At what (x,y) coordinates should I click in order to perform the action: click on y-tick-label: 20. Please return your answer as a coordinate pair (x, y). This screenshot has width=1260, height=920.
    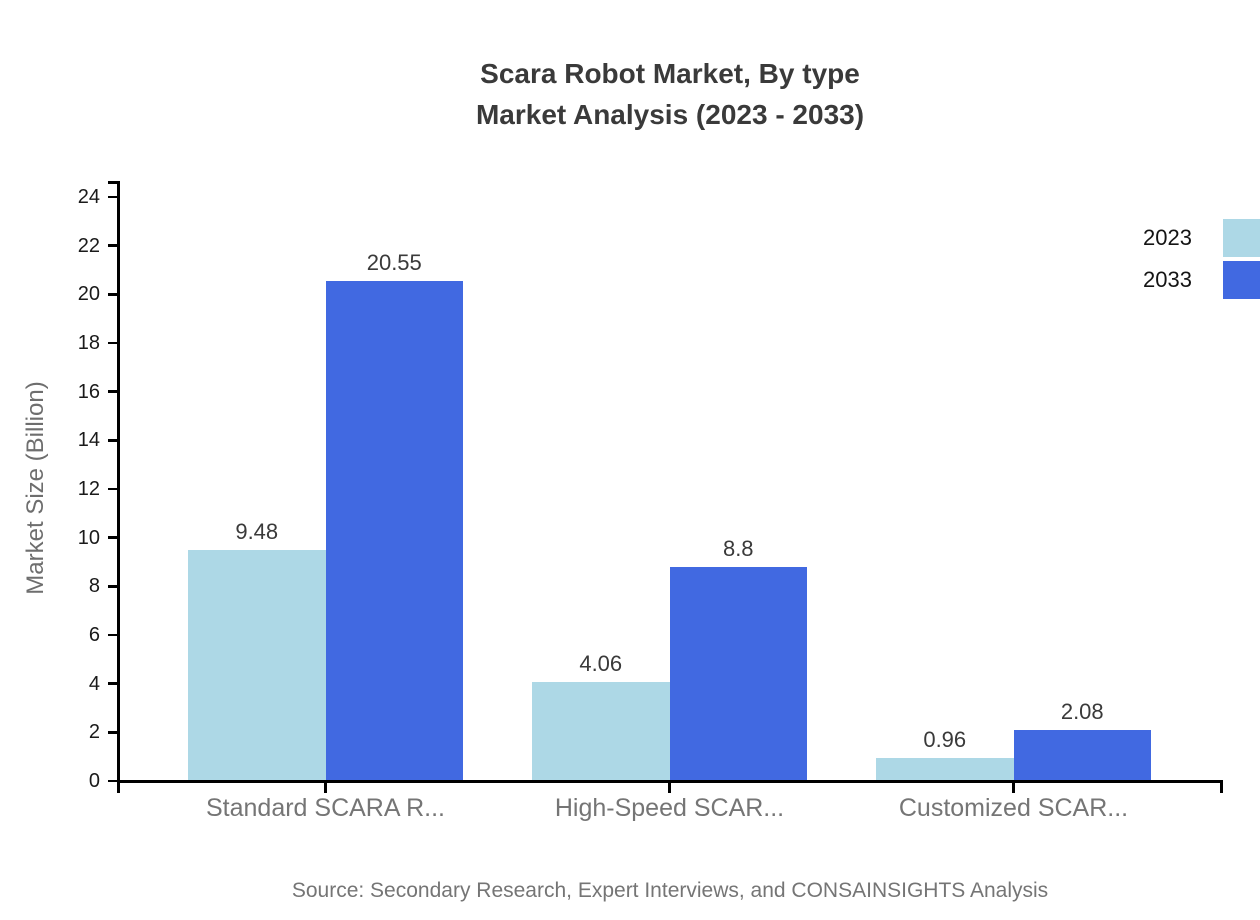
    Looking at the image, I should click on (88, 294).